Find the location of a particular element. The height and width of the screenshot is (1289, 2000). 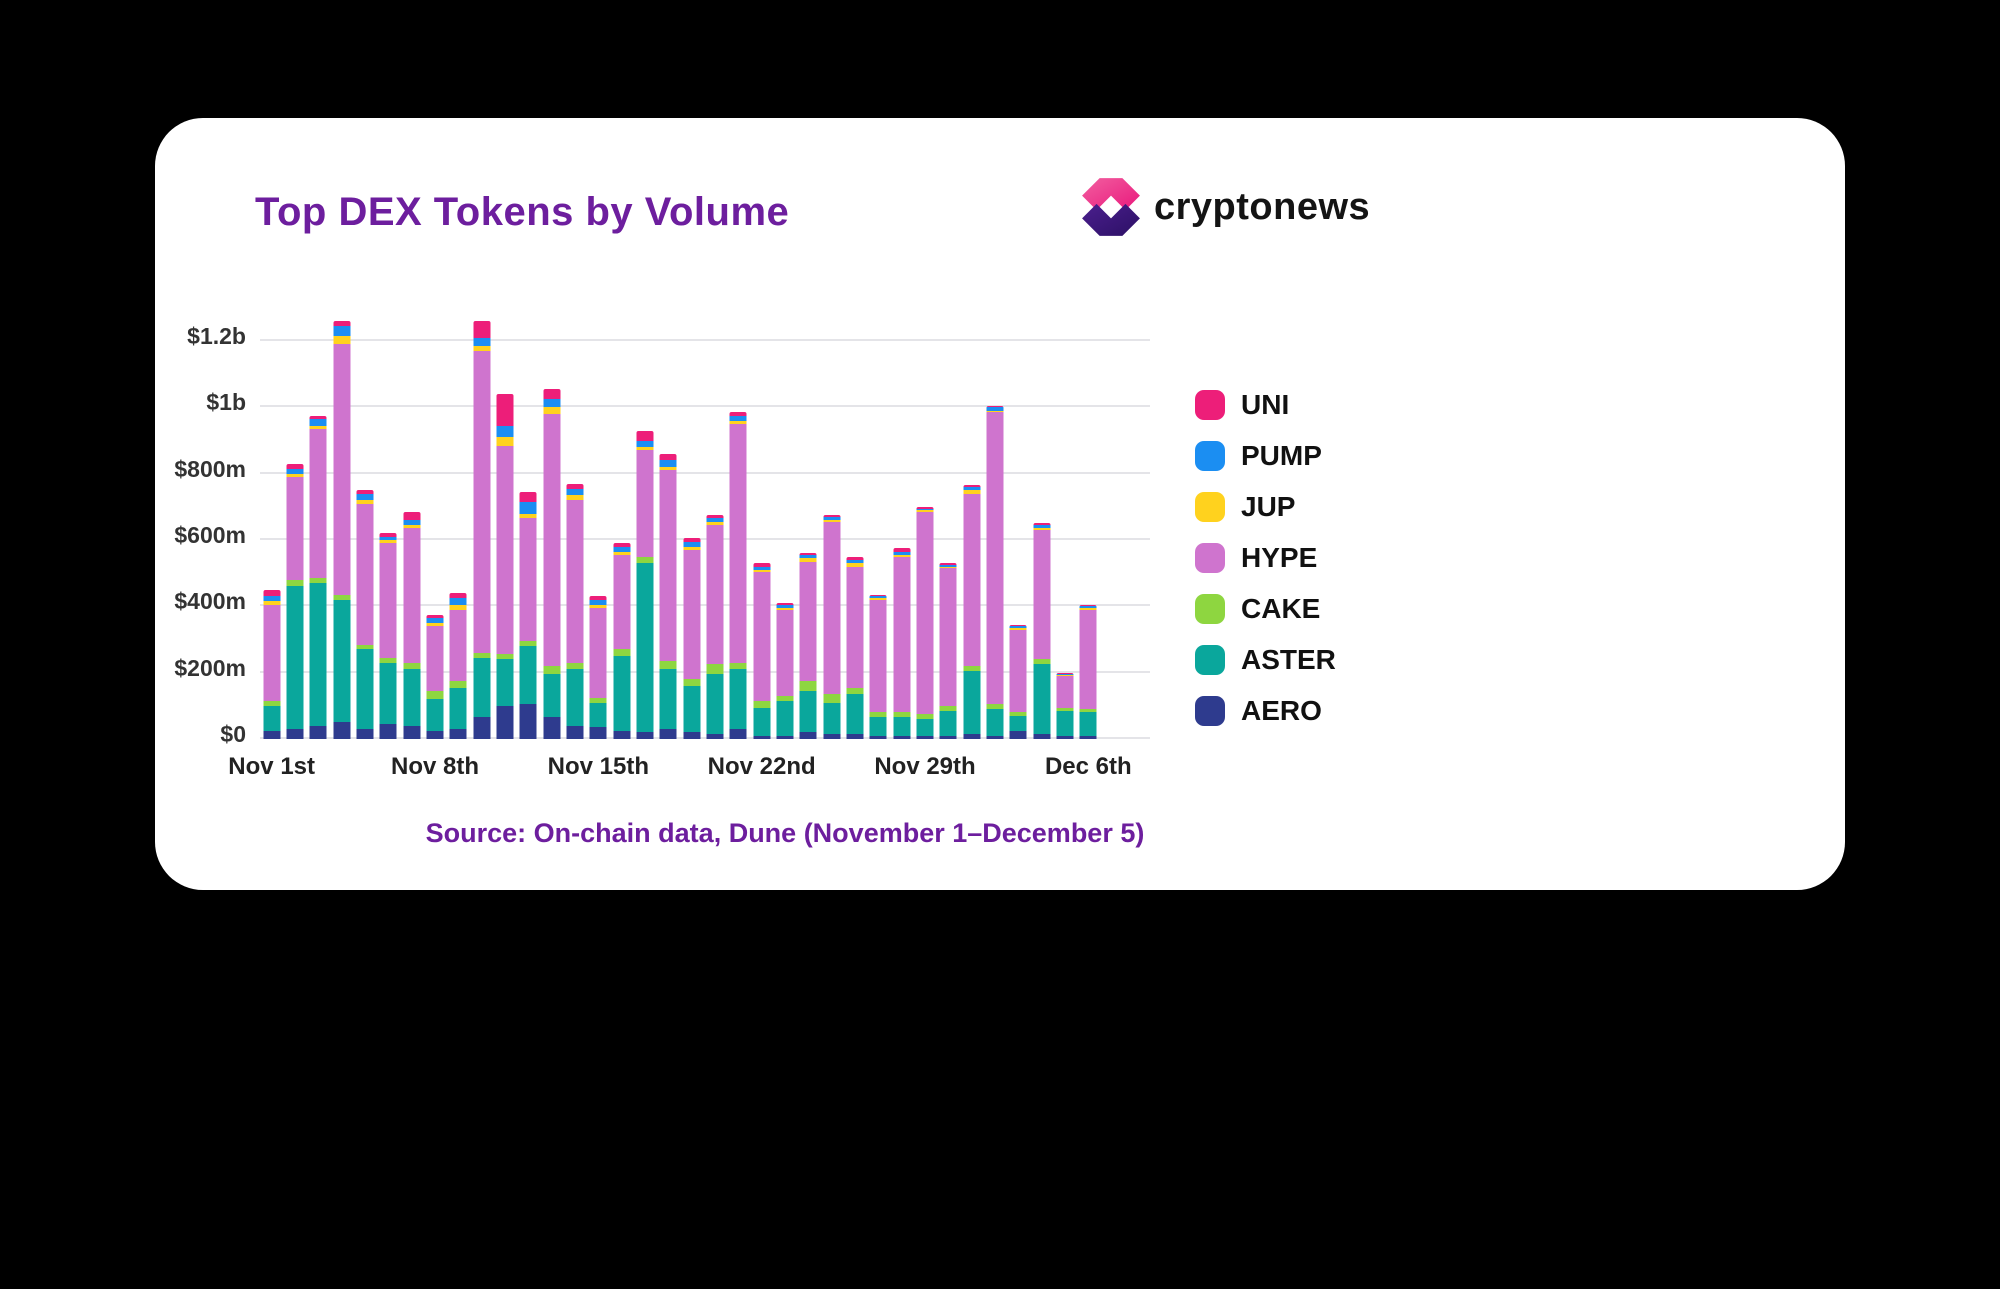

cryptonews-logo-icon is located at coordinates (1111, 207).